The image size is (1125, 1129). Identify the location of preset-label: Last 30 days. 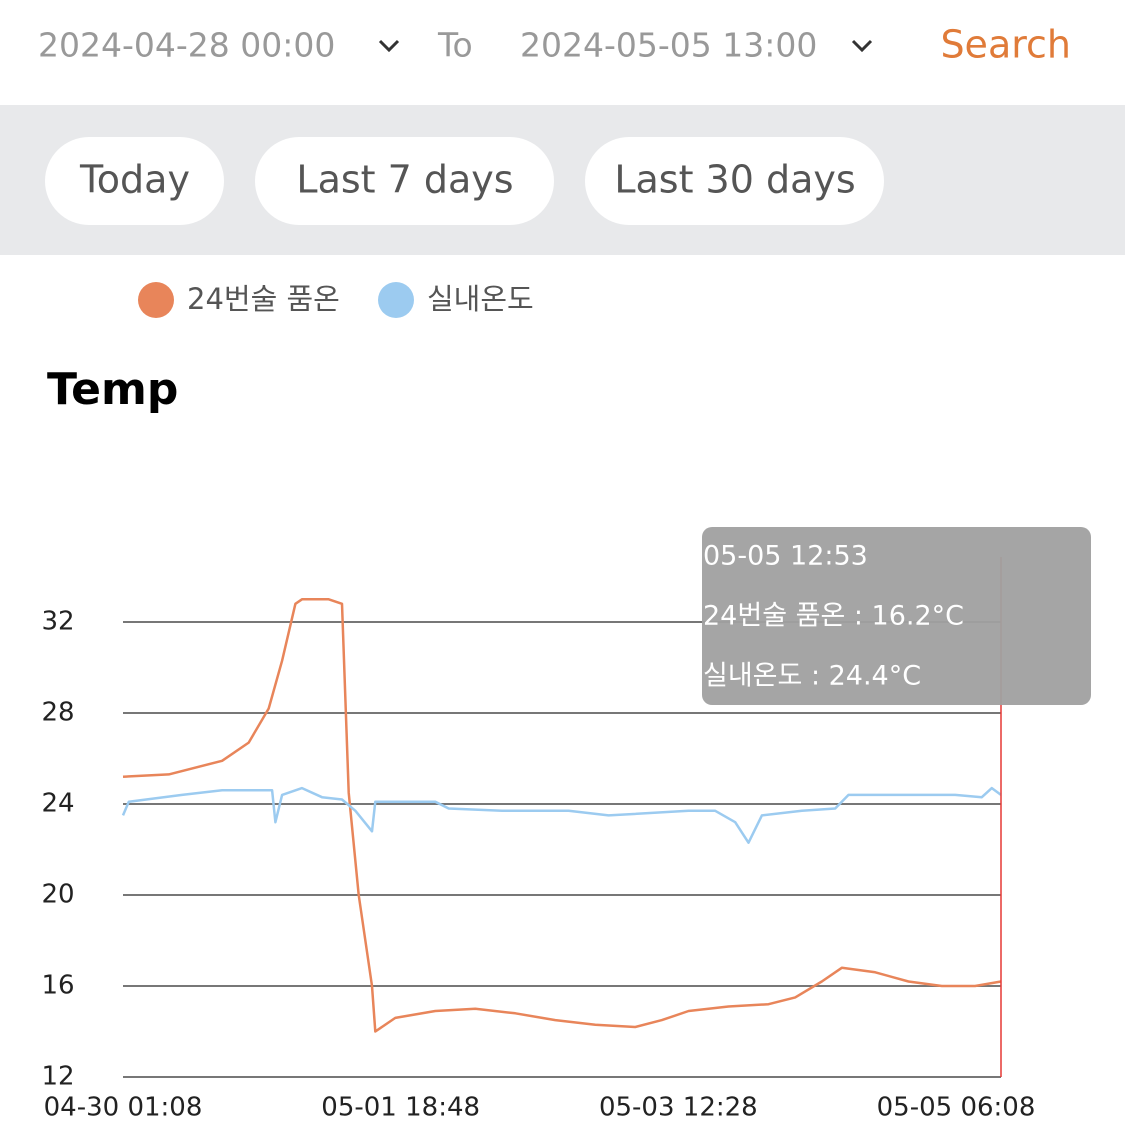
(734, 180).